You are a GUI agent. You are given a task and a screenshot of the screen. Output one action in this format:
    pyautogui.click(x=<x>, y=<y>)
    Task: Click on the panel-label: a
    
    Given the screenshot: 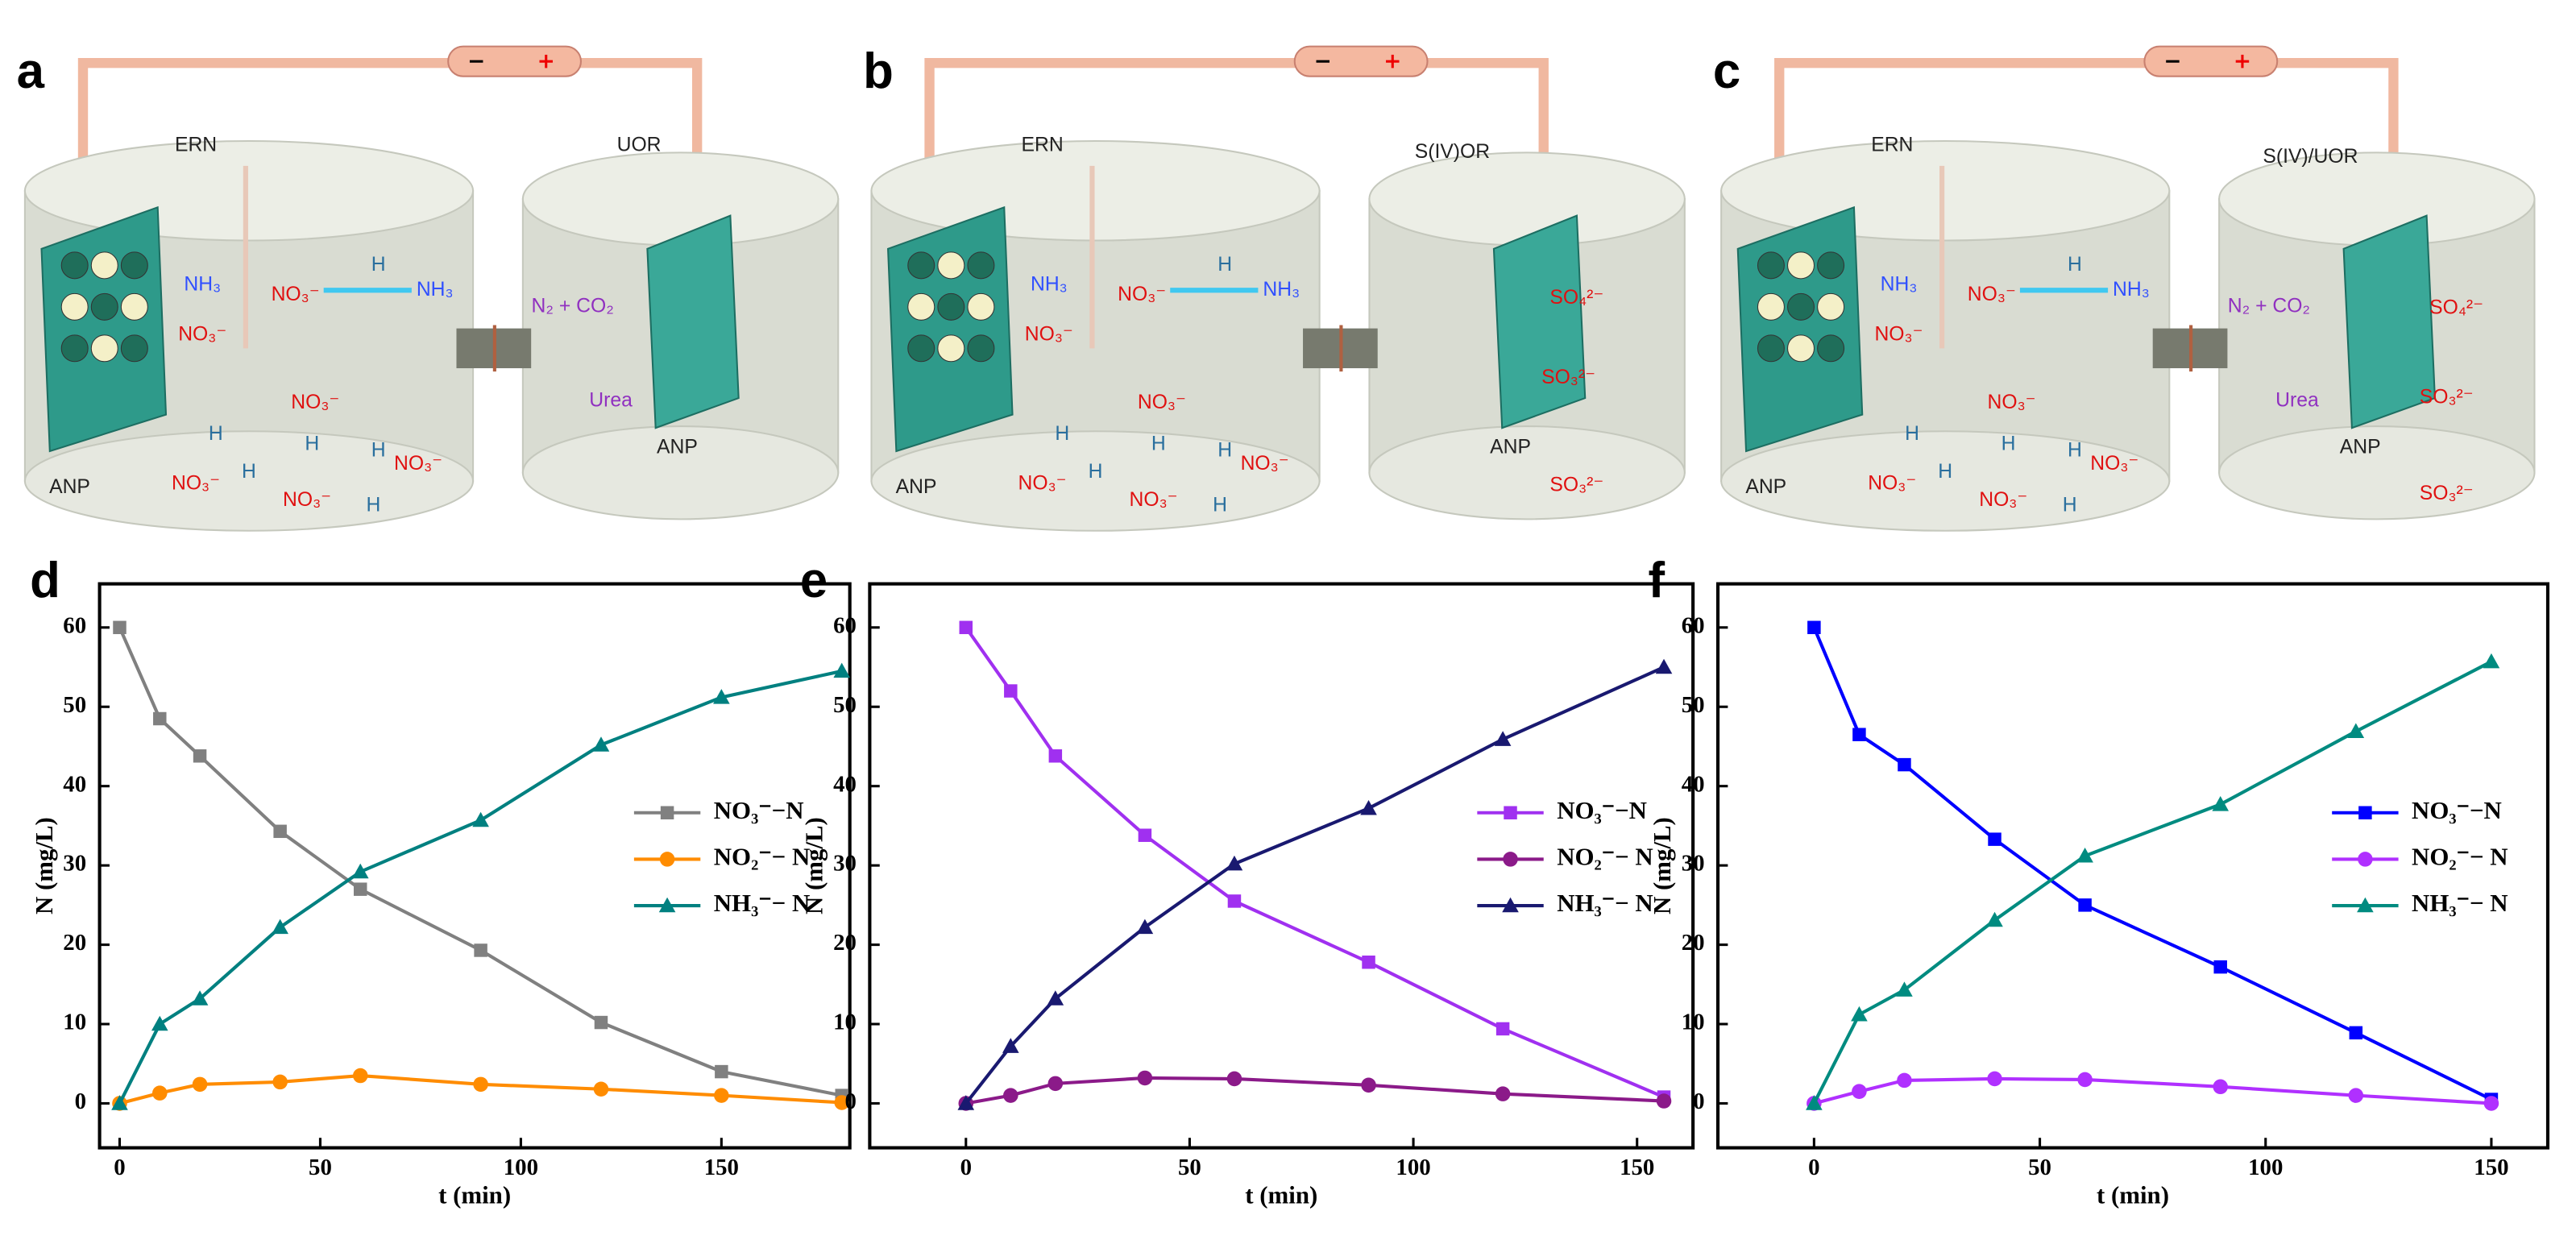 What is the action you would take?
    pyautogui.click(x=31, y=71)
    